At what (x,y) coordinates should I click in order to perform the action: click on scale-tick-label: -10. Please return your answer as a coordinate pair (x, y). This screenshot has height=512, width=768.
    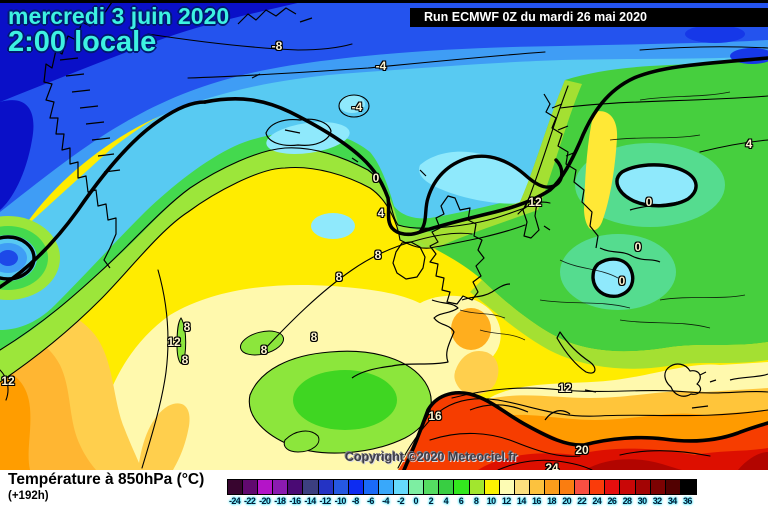
    Looking at the image, I should click on (340, 501).